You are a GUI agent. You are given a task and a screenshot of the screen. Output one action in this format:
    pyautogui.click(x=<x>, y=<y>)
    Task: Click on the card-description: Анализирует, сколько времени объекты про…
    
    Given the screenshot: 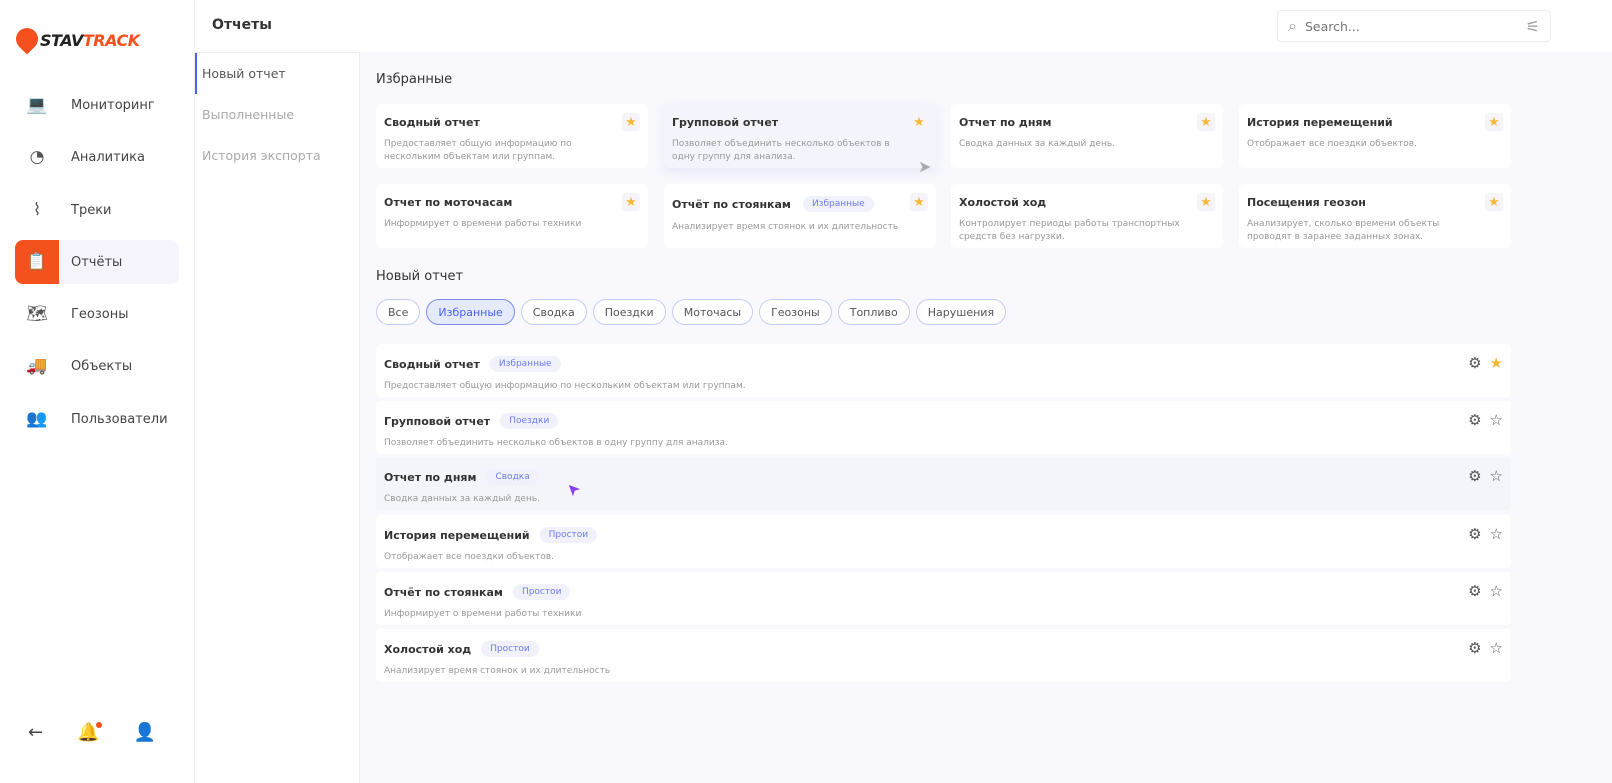 What is the action you would take?
    pyautogui.click(x=1343, y=230)
    